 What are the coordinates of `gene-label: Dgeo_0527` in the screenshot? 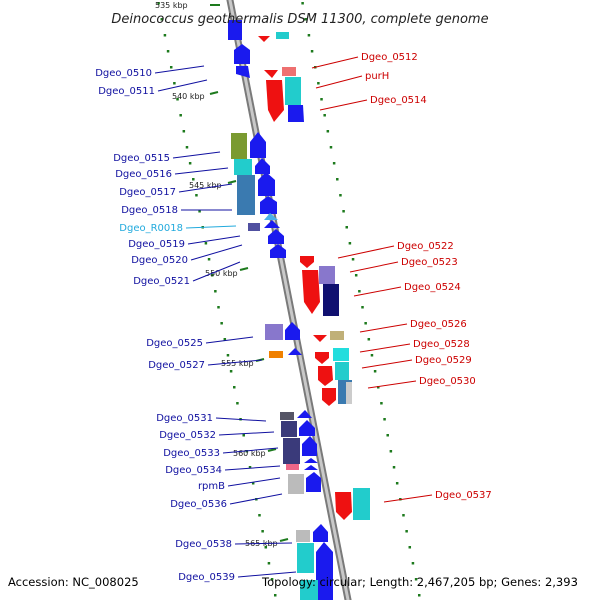 It's located at (176, 365).